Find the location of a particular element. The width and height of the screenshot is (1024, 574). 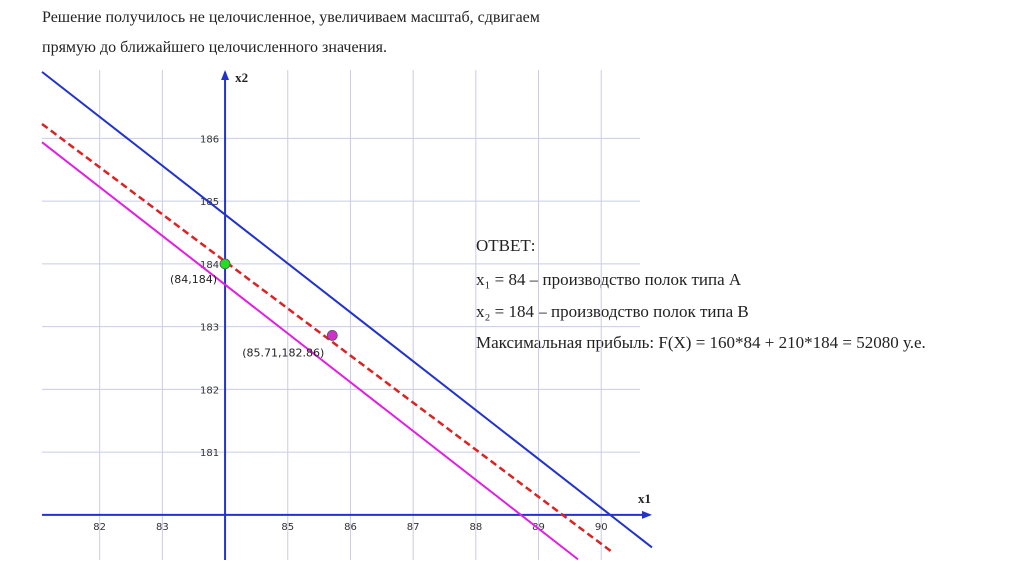

y-axis-arrow is located at coordinates (225, 75).